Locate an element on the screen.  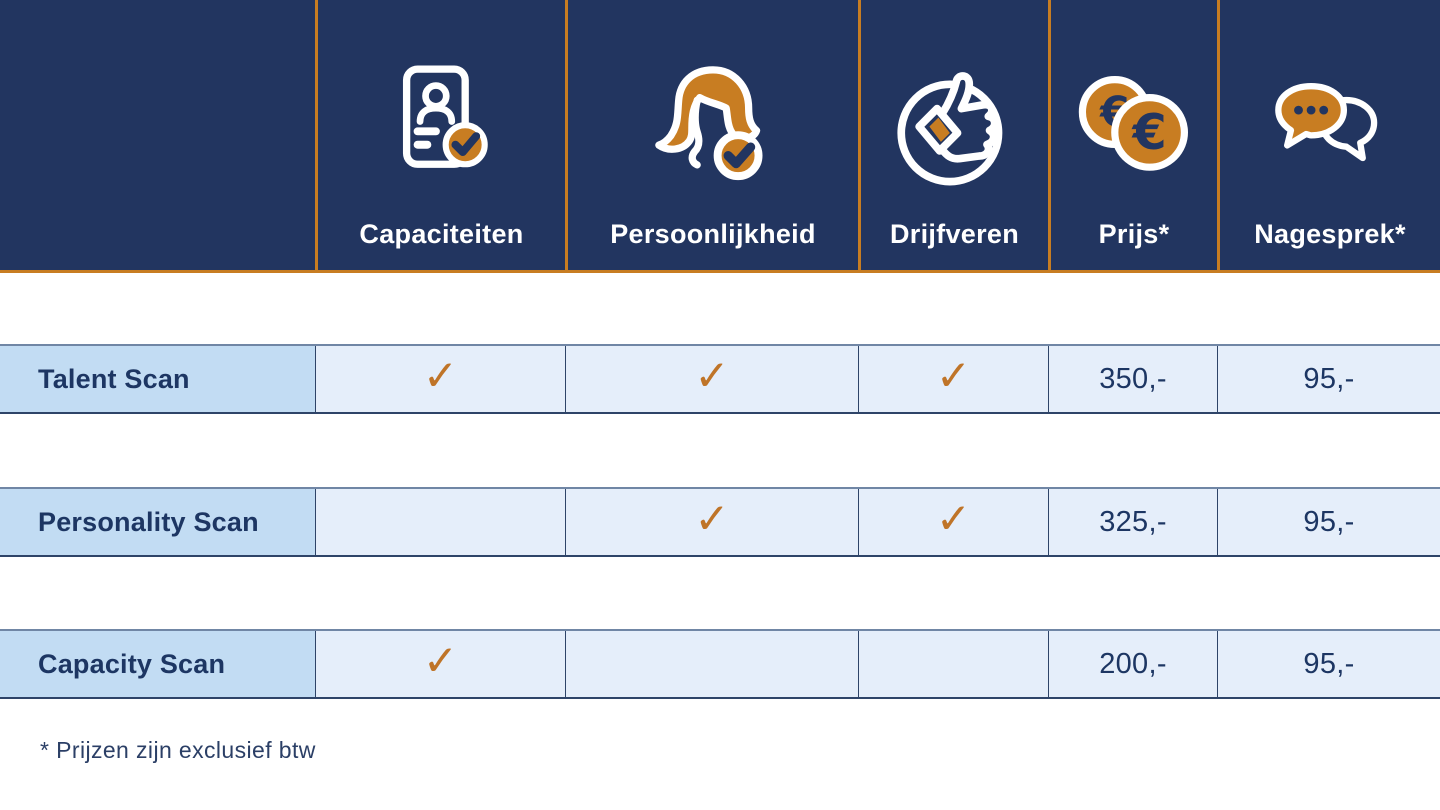
cell-prijs: 325,- is located at coordinates (1132, 522).